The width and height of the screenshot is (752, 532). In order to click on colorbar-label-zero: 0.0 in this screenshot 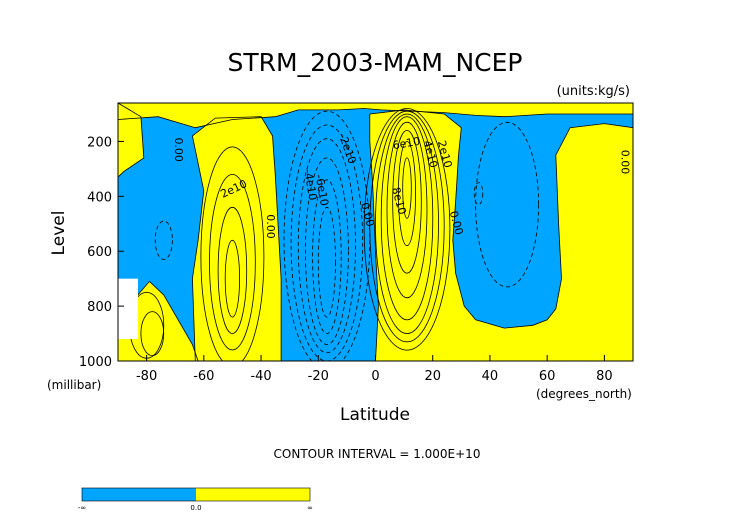, I will do `click(195, 508)`.